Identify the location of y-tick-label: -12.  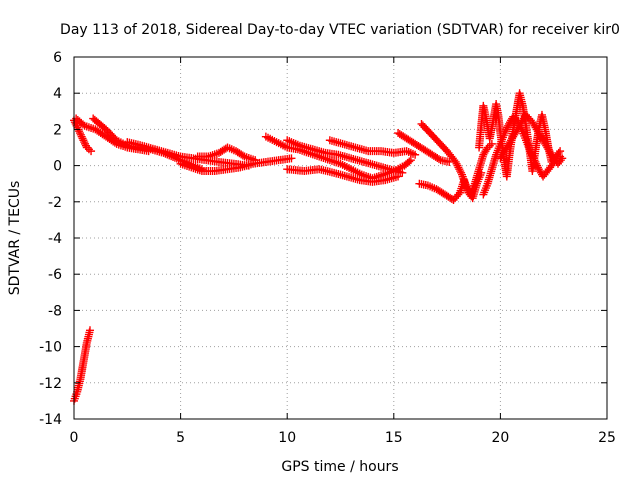
(50, 384).